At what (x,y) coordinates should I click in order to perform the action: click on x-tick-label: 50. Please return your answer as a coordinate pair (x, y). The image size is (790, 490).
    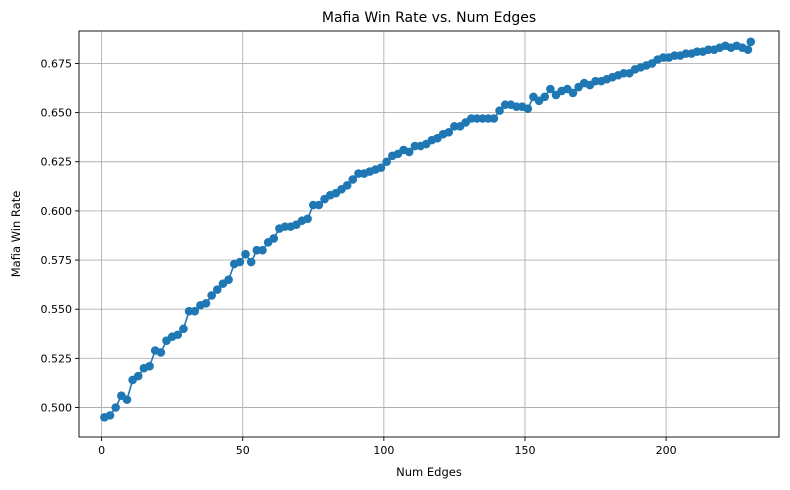
    Looking at the image, I should click on (243, 450).